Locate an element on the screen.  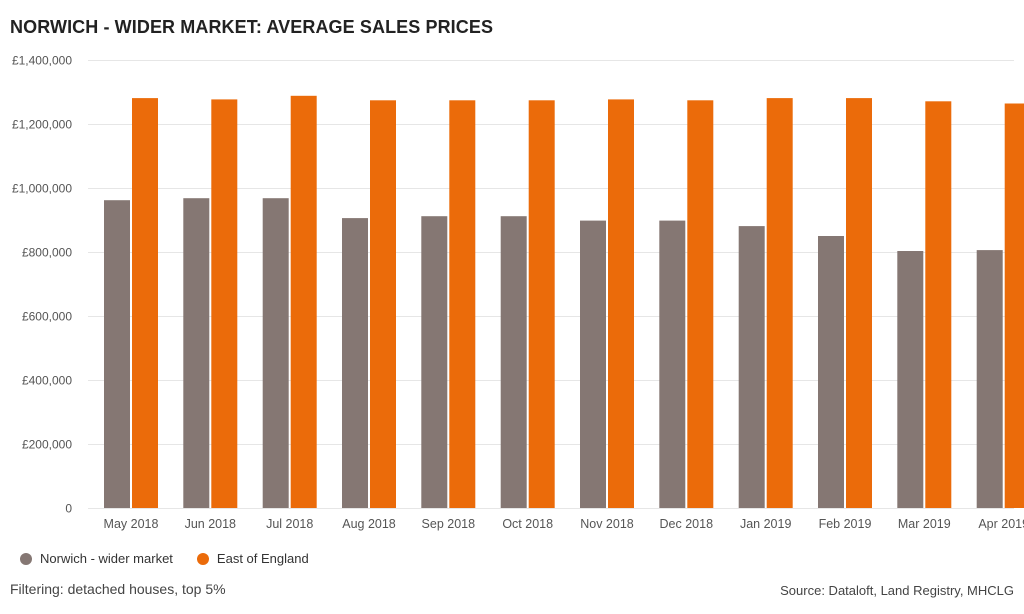
x-tick-label: Jun 2018 is located at coordinates (210, 524).